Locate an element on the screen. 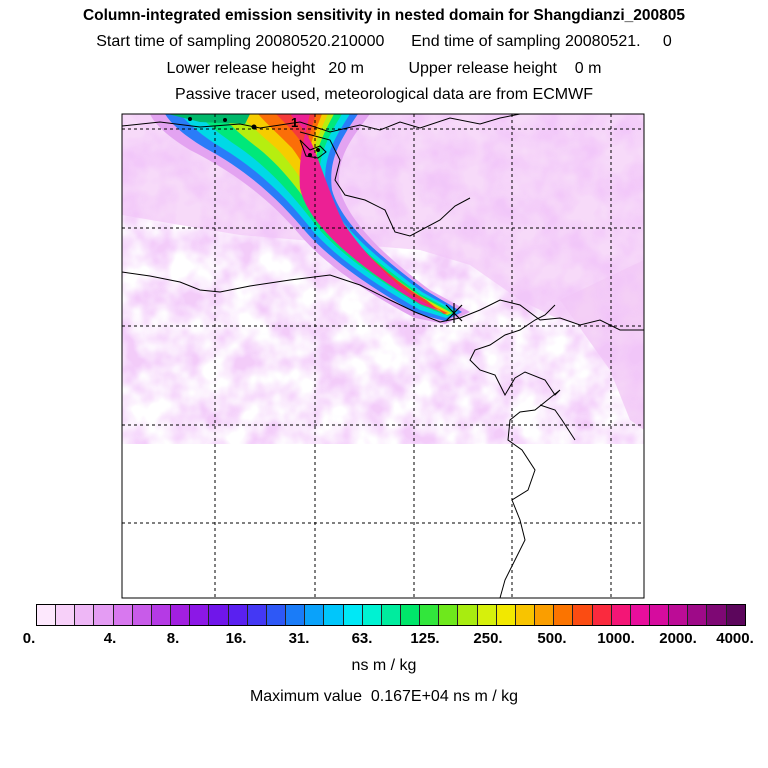  colorbar-tick-label: 8. is located at coordinates (173, 638).